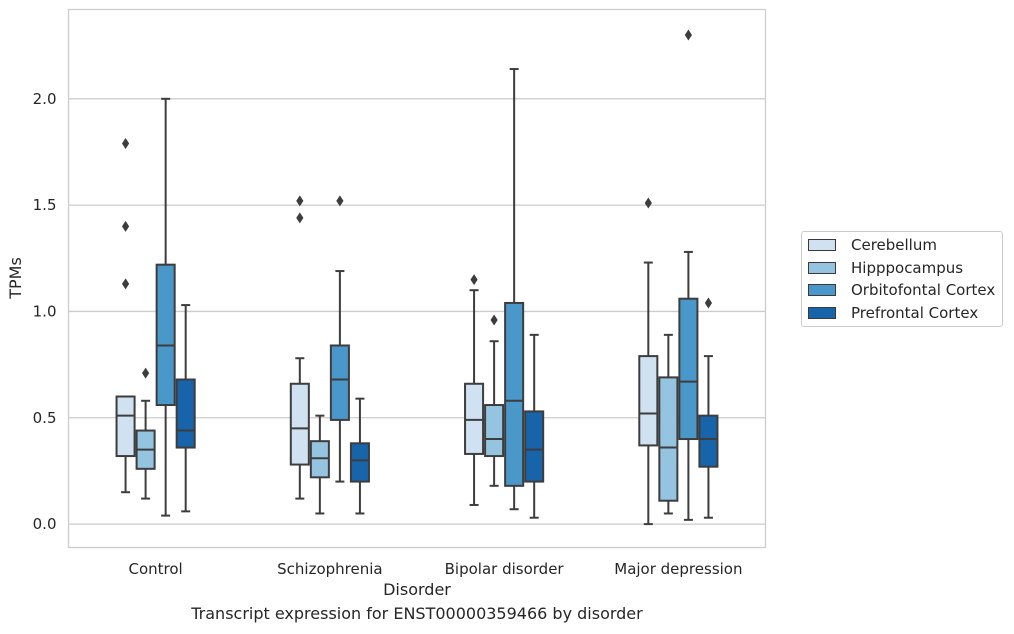 This screenshot has height=634, width=1014. I want to click on x-tick-label: Schizophrenia, so click(329, 569).